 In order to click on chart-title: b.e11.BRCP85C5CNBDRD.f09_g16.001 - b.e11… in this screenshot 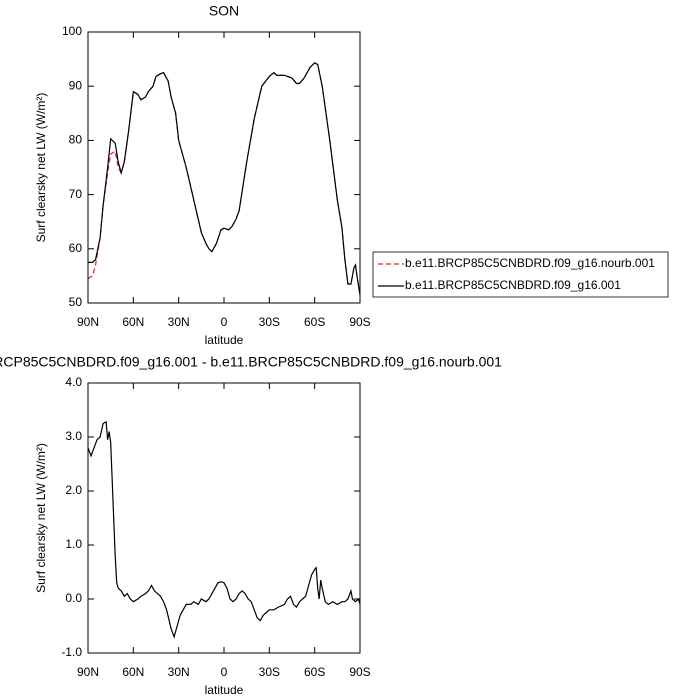, I will do `click(251, 362)`.